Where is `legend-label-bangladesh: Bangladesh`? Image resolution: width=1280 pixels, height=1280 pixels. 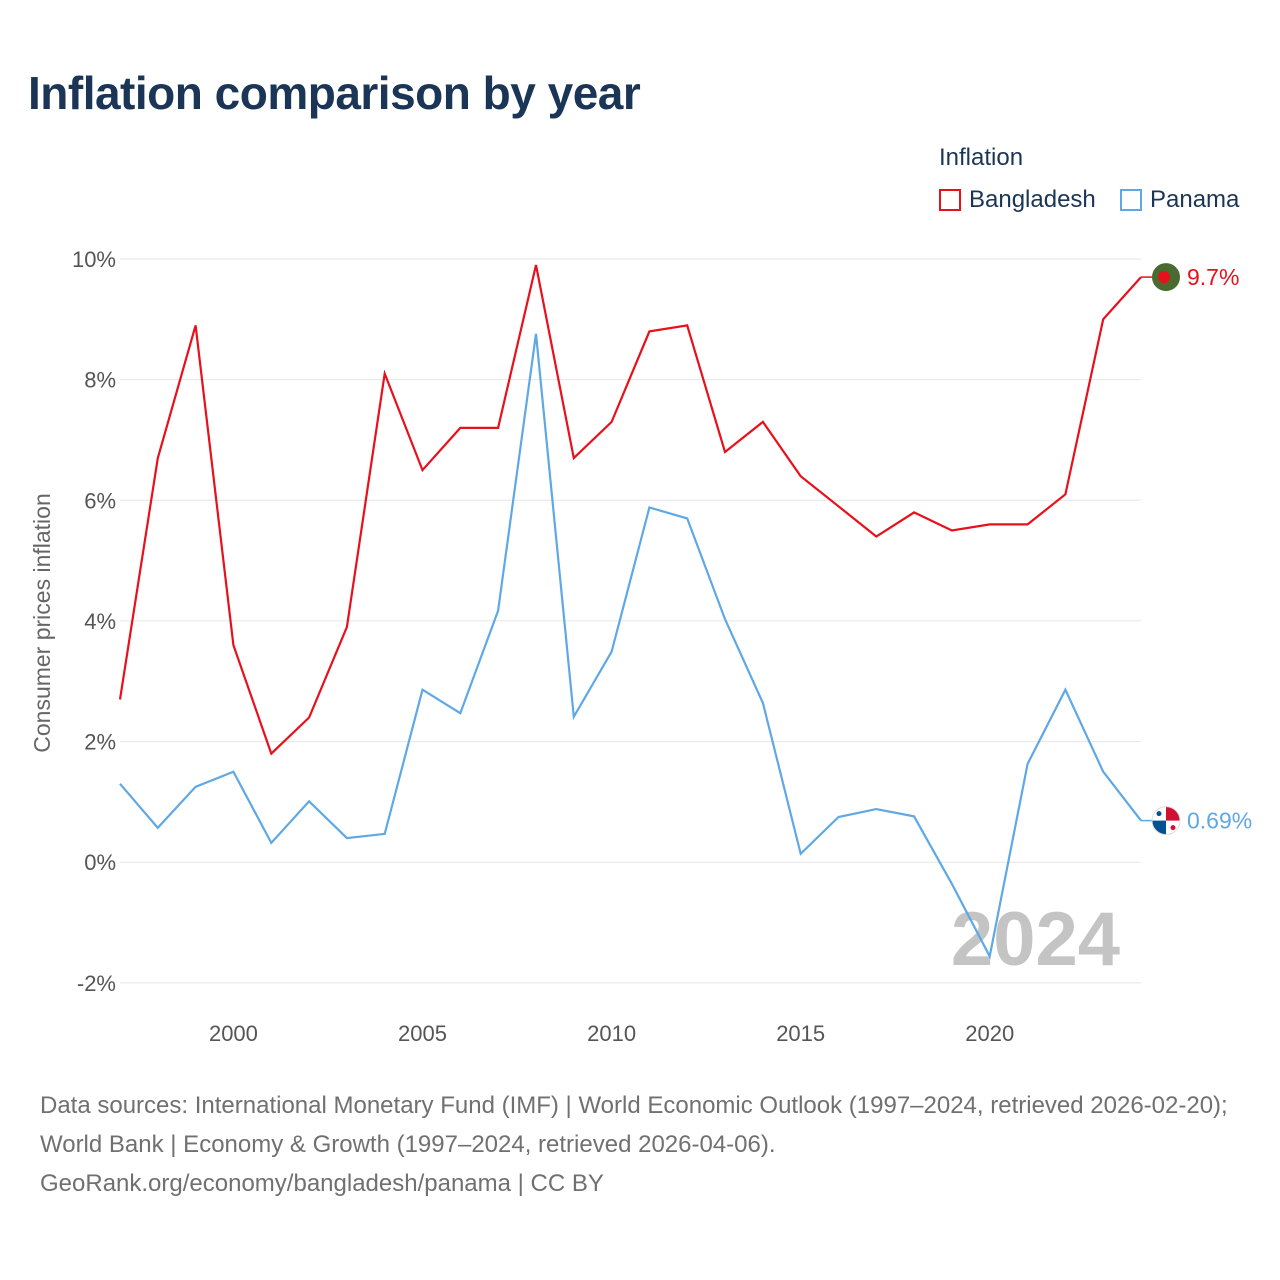 legend-label-bangladesh: Bangladesh is located at coordinates (1032, 199).